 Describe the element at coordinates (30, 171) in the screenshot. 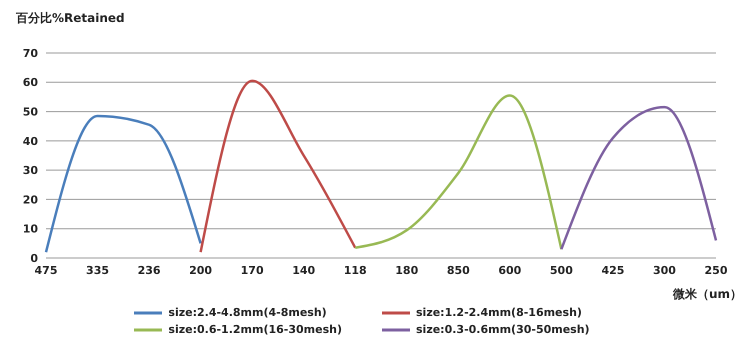

I see `y-tick-label: 30` at that location.